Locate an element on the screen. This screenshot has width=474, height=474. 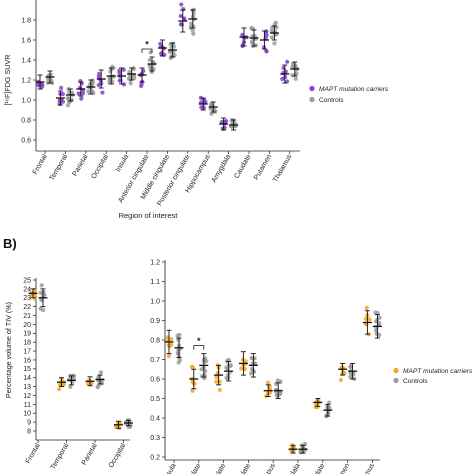
y-tick-label: 25 is located at coordinates (27, 280).